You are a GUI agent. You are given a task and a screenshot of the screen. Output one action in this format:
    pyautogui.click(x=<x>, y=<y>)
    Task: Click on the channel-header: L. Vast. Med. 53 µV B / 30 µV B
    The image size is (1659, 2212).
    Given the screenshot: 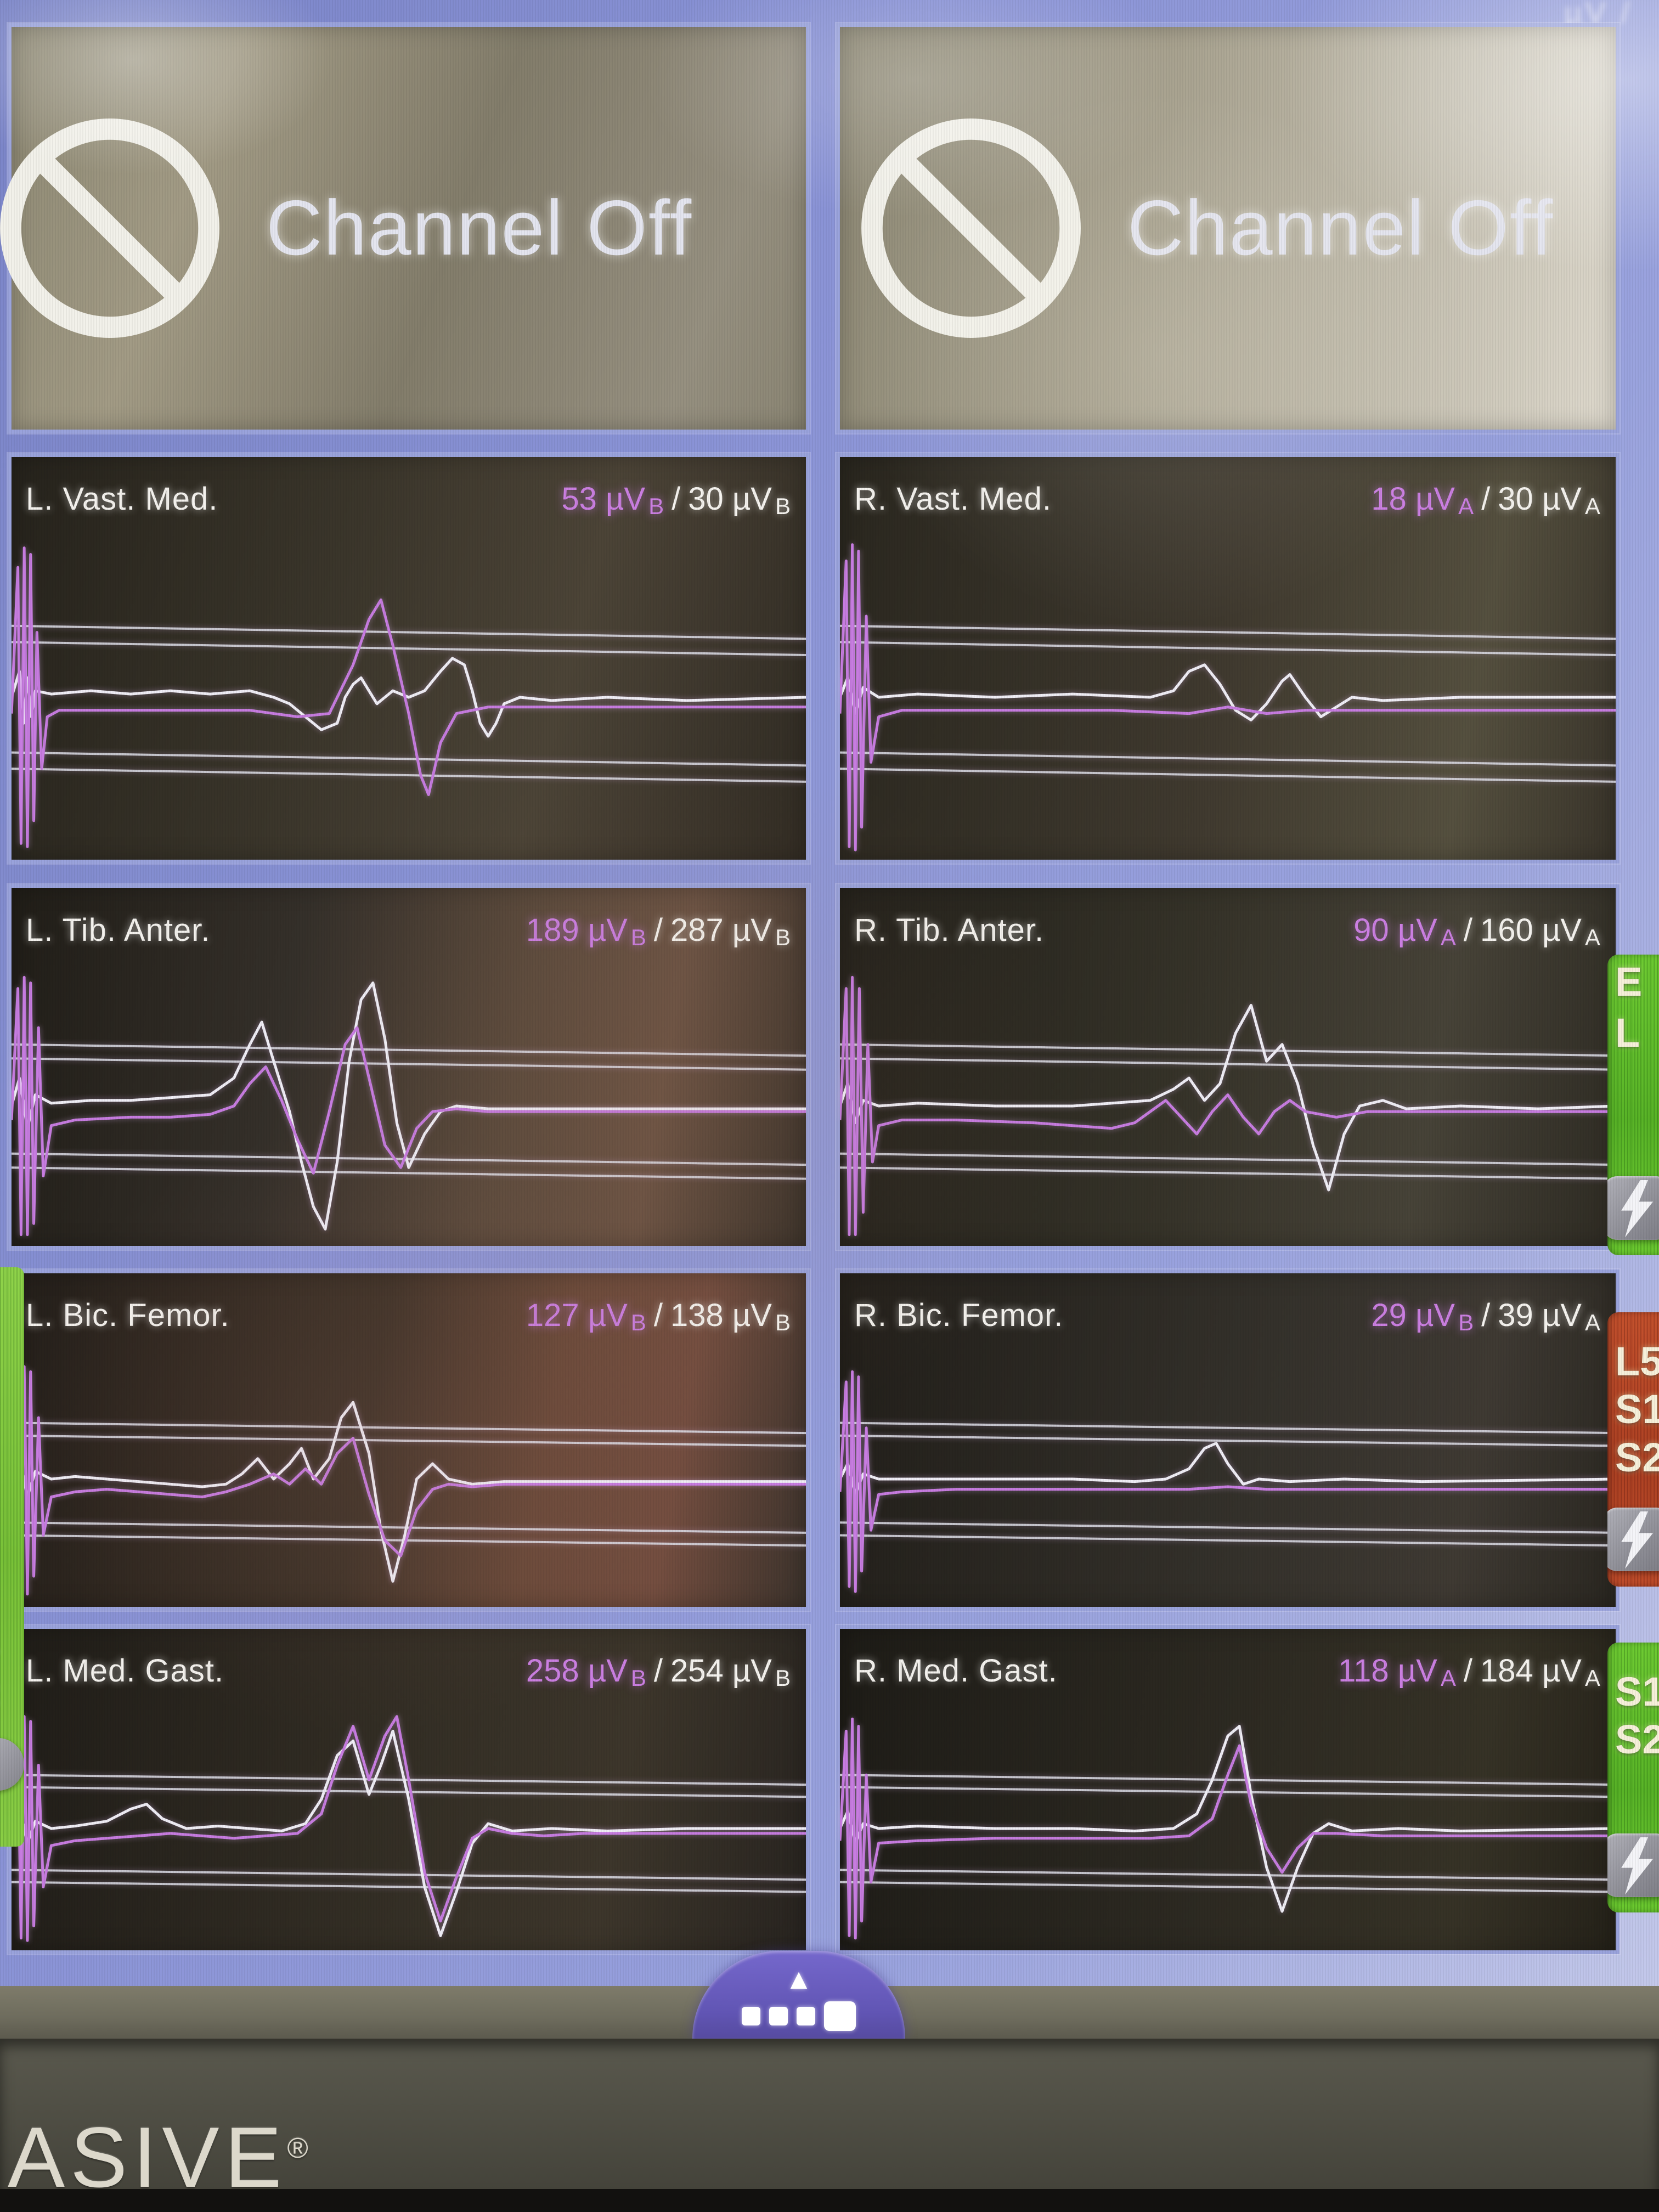 What is the action you would take?
    pyautogui.click(x=409, y=496)
    